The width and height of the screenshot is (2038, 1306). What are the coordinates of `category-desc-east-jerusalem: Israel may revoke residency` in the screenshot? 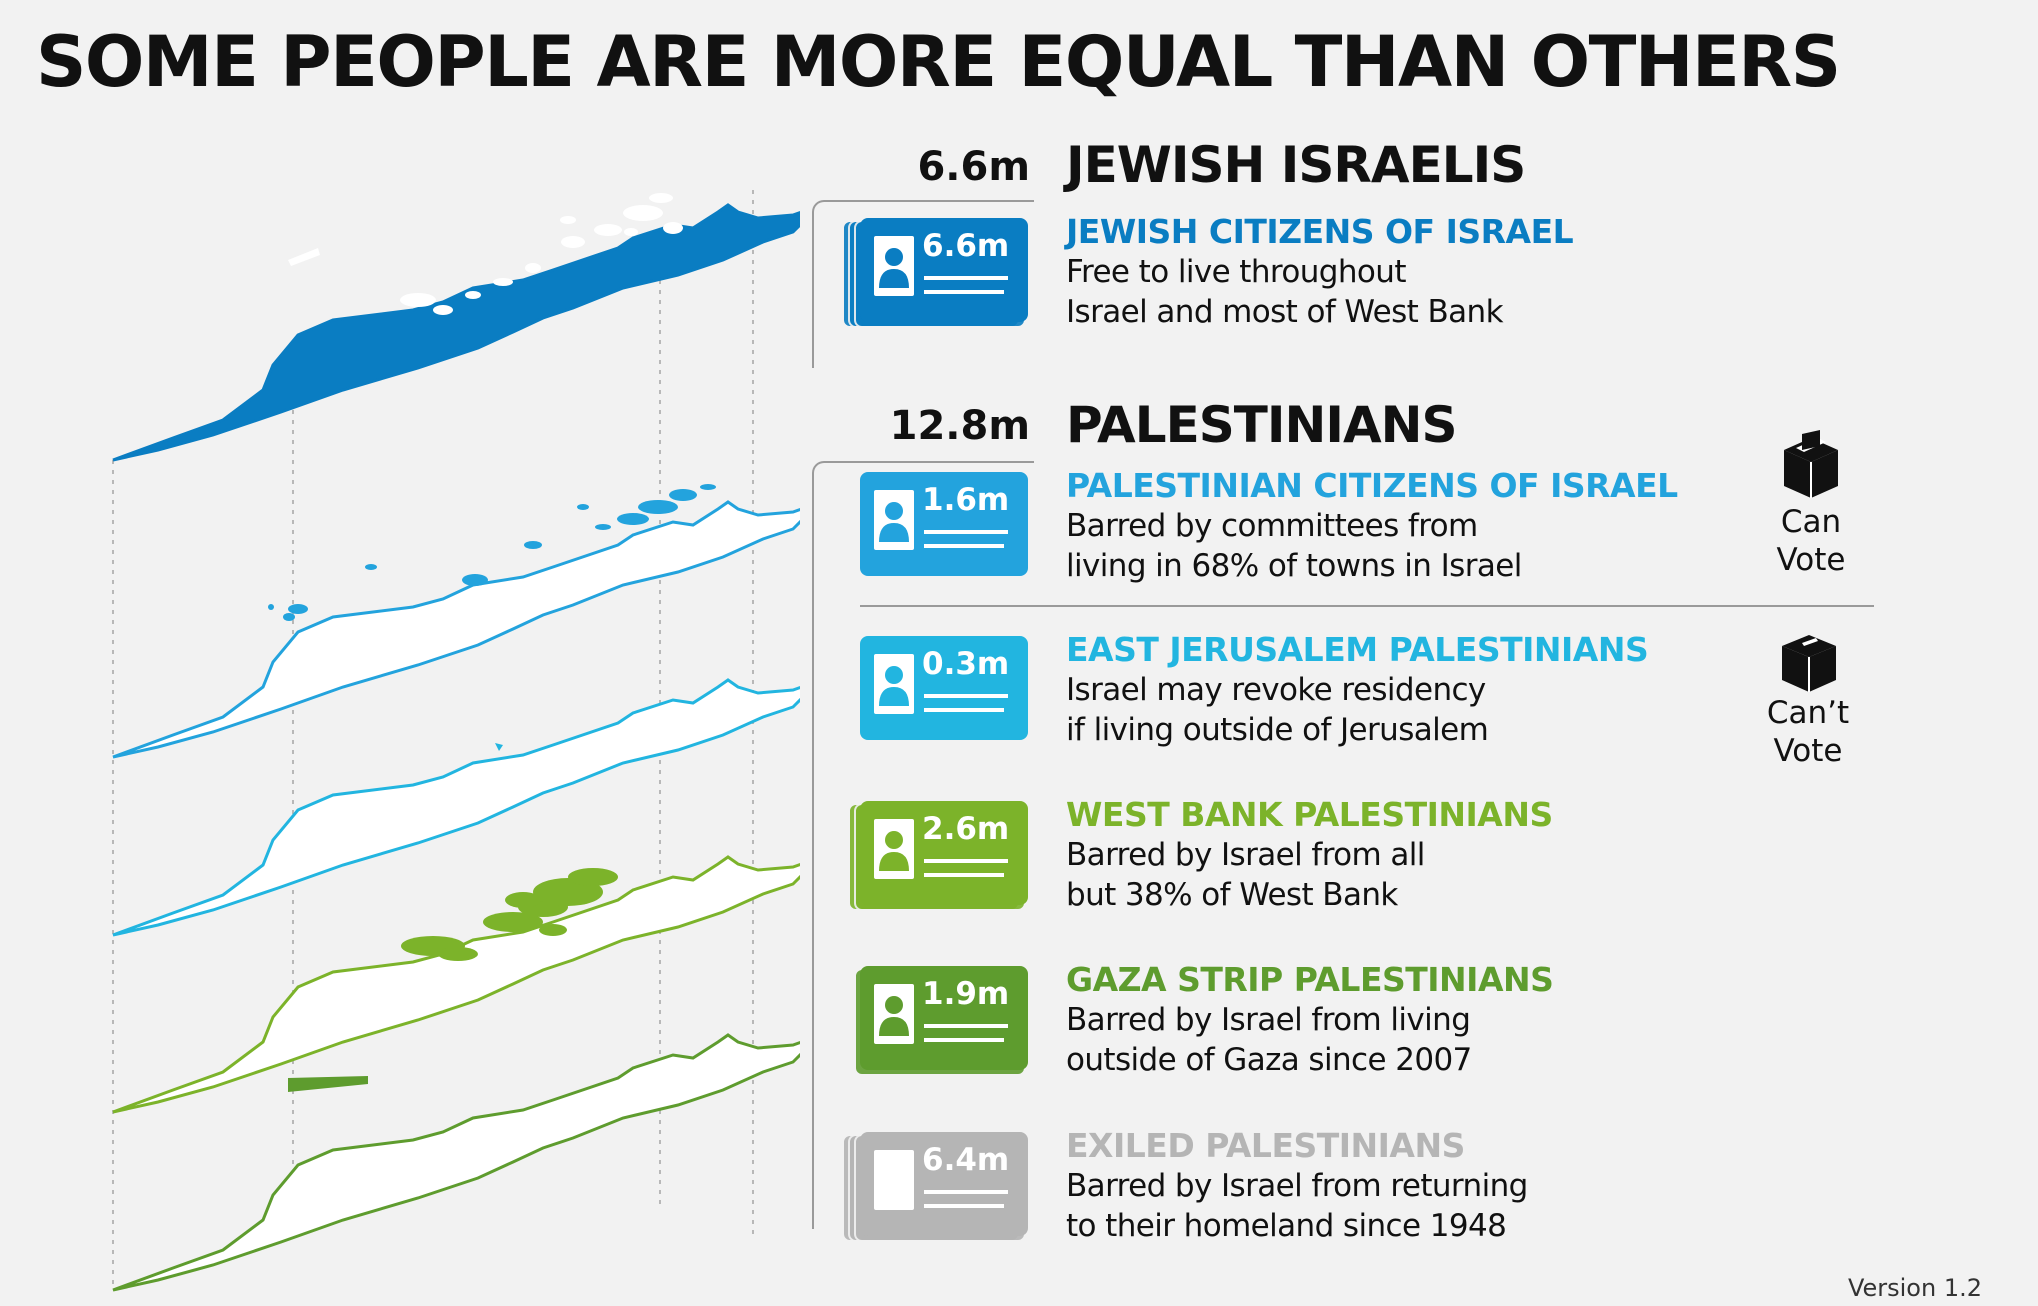 It's located at (1276, 690).